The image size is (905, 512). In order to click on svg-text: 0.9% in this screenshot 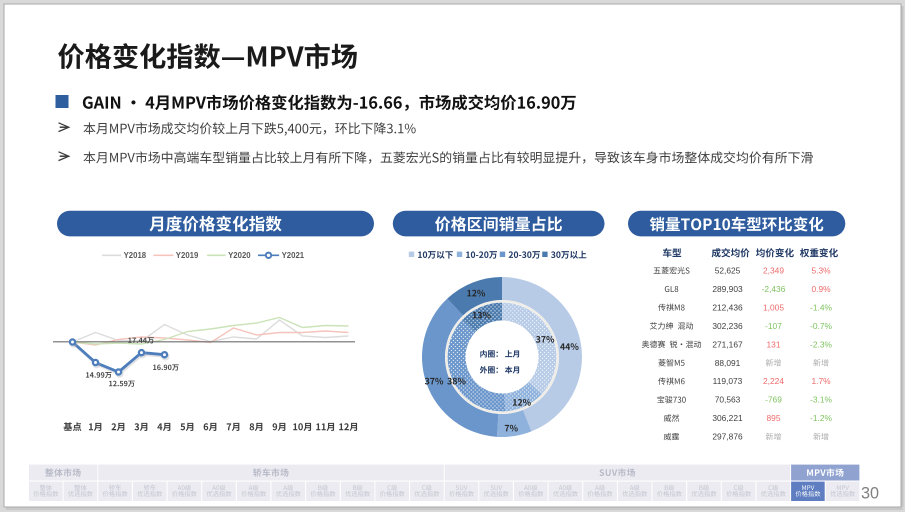, I will do `click(821, 289)`.